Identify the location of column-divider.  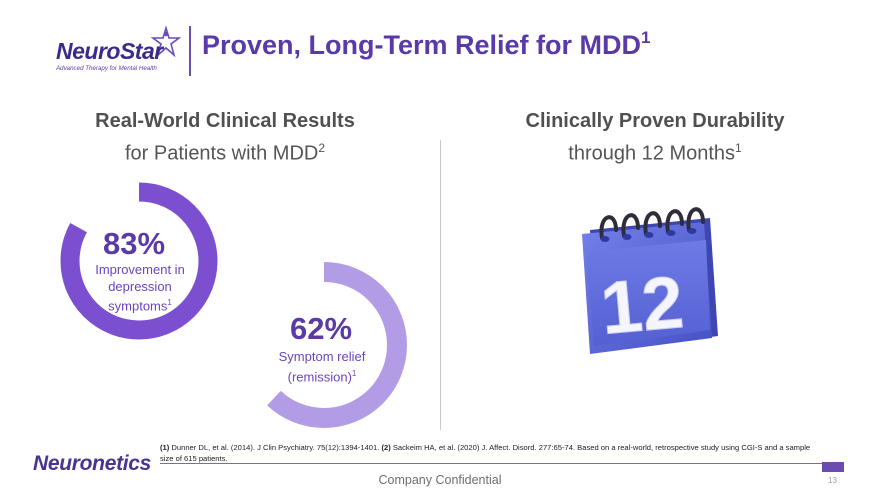
(440, 285).